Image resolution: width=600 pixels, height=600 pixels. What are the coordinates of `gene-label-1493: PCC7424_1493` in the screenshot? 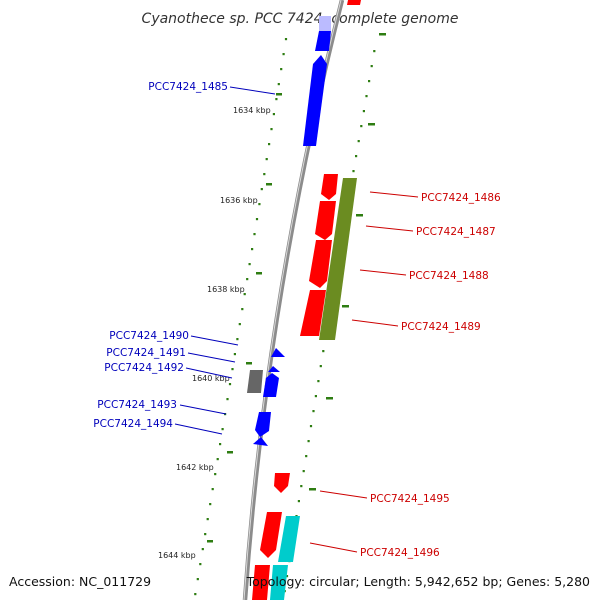 It's located at (137, 405).